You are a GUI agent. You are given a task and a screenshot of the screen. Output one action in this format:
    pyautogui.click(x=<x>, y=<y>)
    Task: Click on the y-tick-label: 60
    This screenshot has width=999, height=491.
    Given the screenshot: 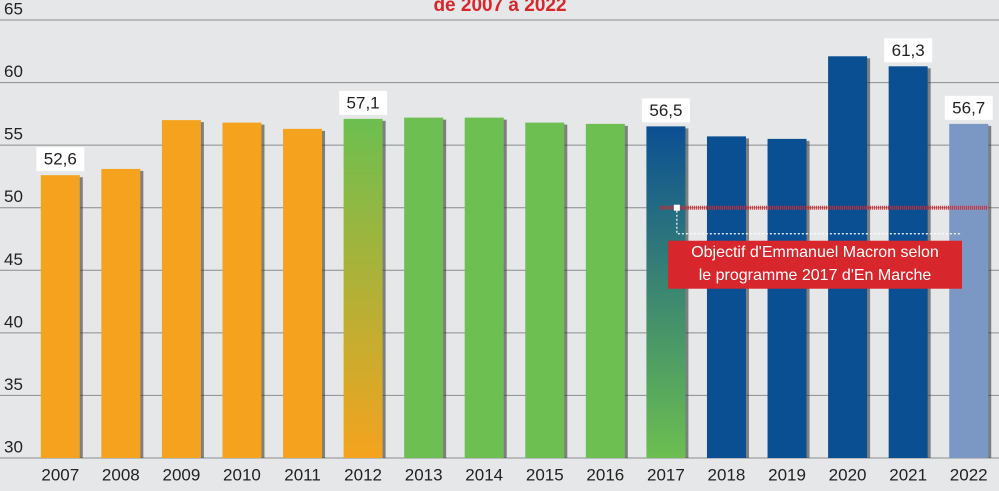 What is the action you would take?
    pyautogui.click(x=13, y=71)
    